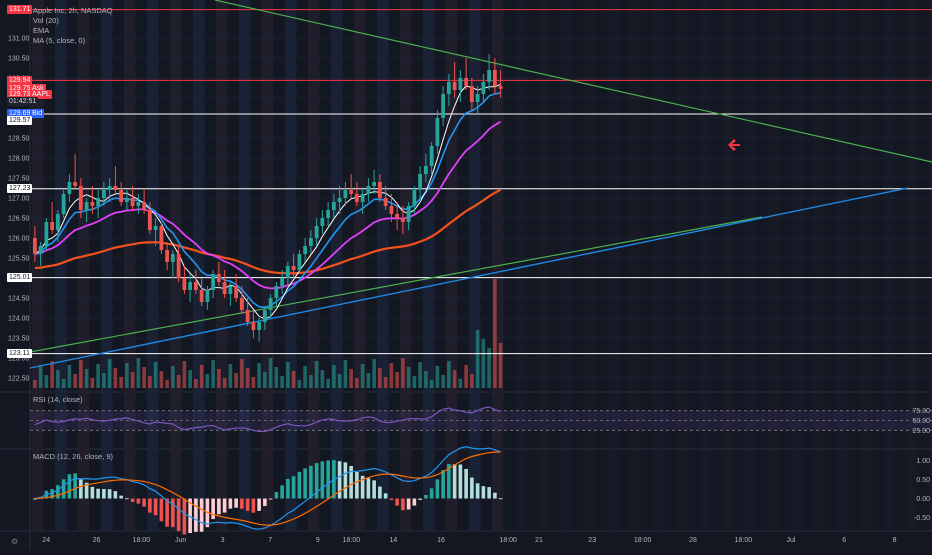 The width and height of the screenshot is (932, 555). I want to click on time-axis-label: Jun, so click(180, 540).